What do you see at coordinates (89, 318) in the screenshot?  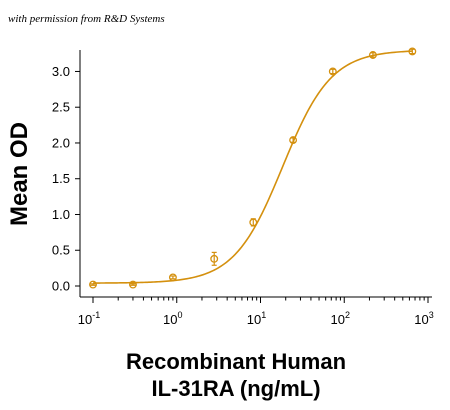 I see `x-tick-label: 10⁻¹` at bounding box center [89, 318].